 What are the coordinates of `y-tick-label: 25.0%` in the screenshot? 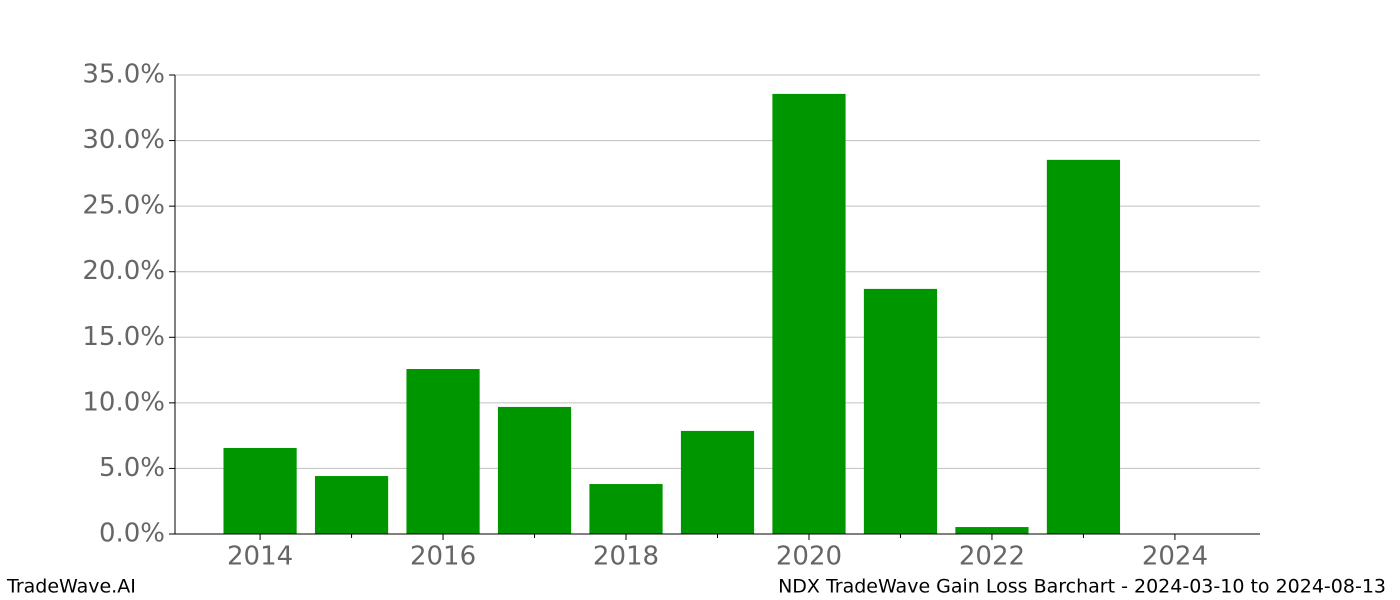 It's located at (123, 206).